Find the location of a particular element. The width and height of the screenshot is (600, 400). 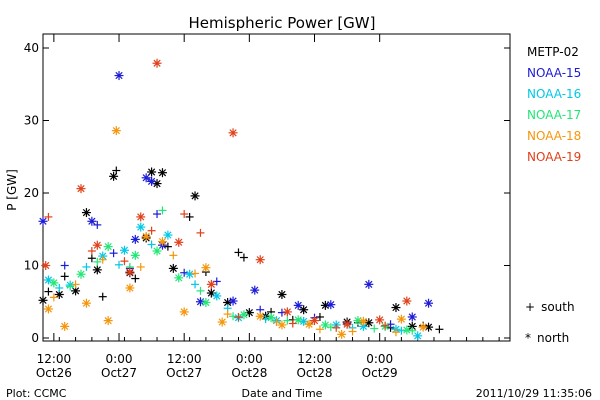

hemisphere-legend-label: south is located at coordinates (558, 307).